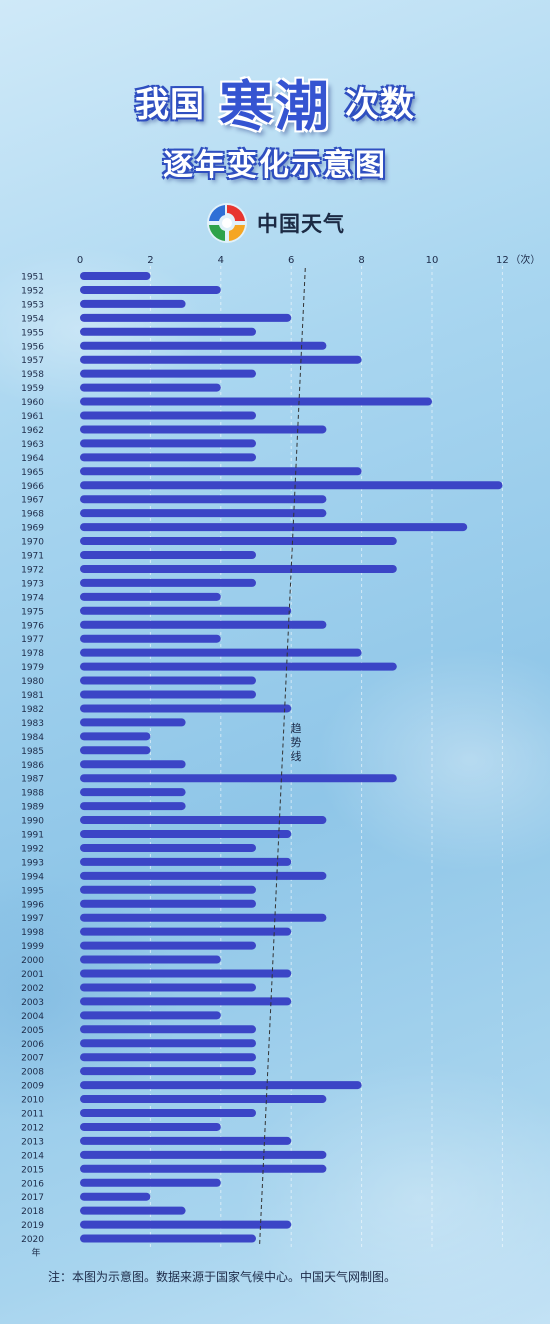  Describe the element at coordinates (32, 947) in the screenshot. I see `y-tick-label: 1999` at that location.